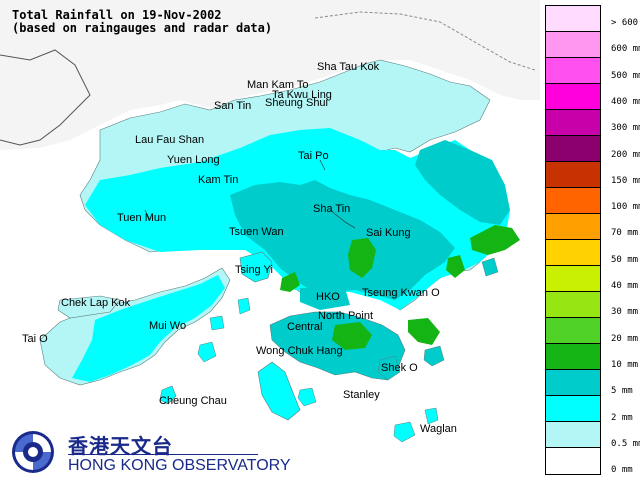 This screenshot has height=480, width=640. Describe the element at coordinates (625, 443) in the screenshot. I see `legend-label: 0.5 mm` at that location.